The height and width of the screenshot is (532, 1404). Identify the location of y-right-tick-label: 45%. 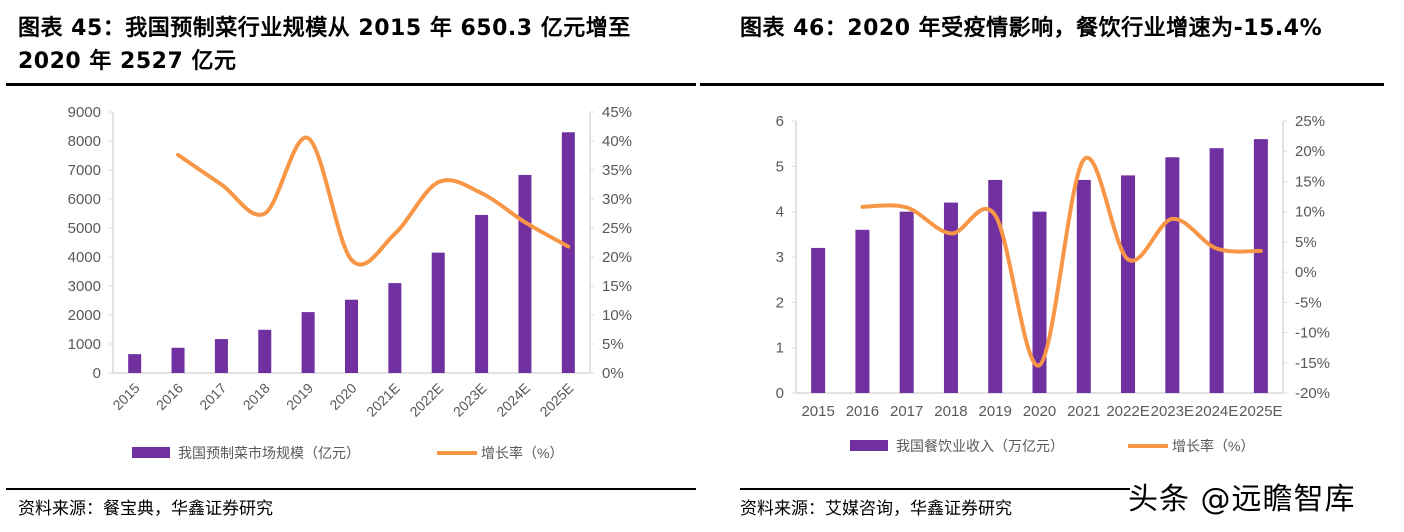
(617, 112).